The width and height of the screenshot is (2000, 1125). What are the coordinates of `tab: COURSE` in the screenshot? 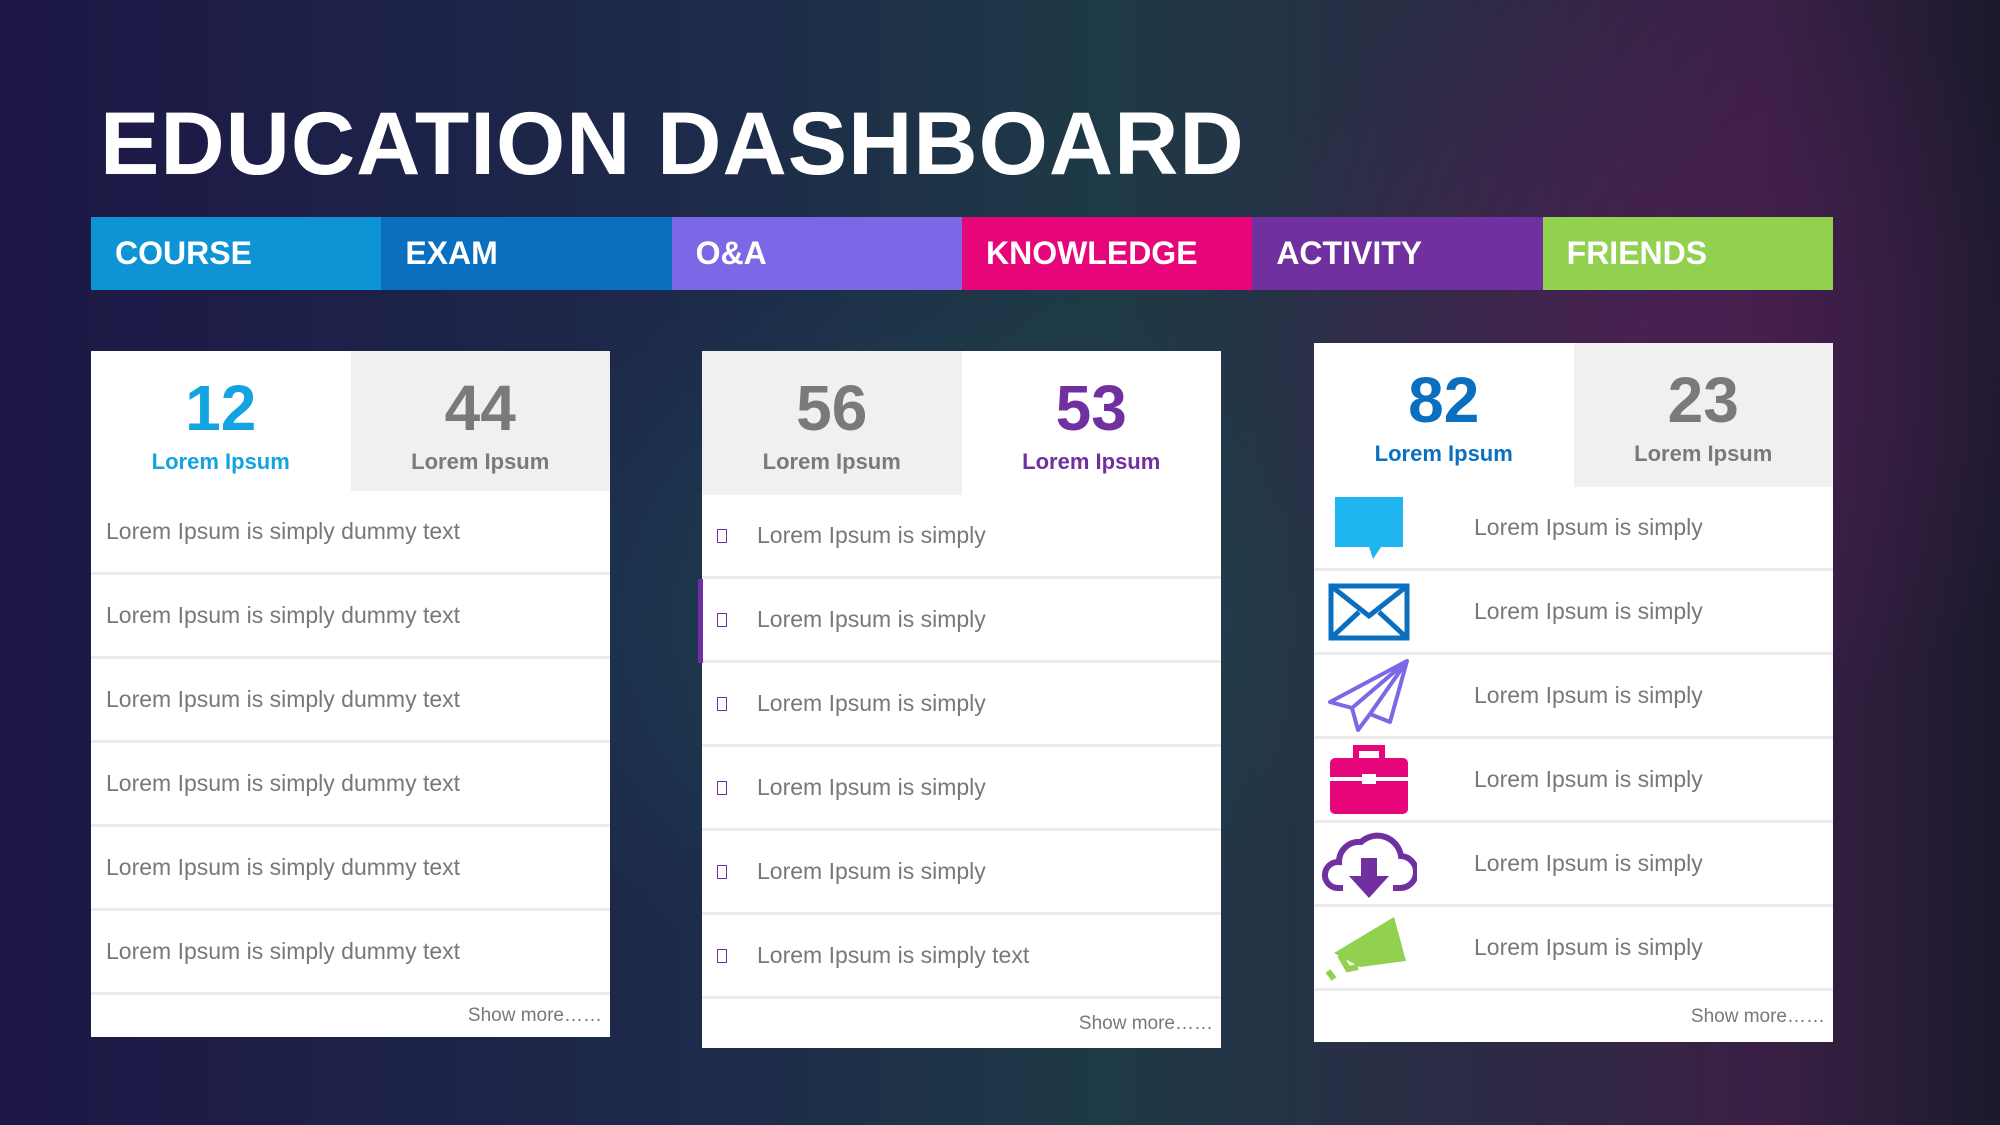 It's located at (236, 253).